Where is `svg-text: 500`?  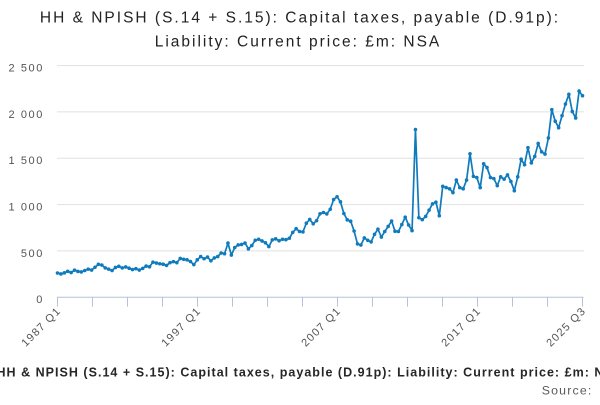
svg-text: 500 is located at coordinates (32, 254).